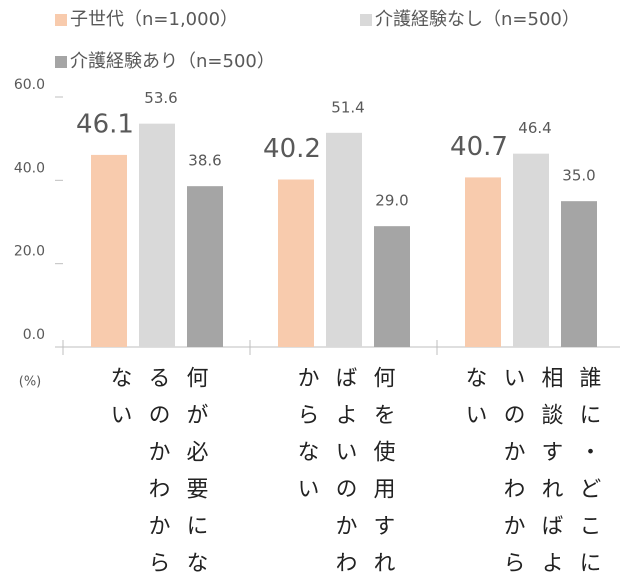 This screenshot has width=621, height=588. Describe the element at coordinates (531, 477) in the screenshot. I see `x-tick-label: 誰に・どこに相談すればよいのかわからない` at that location.